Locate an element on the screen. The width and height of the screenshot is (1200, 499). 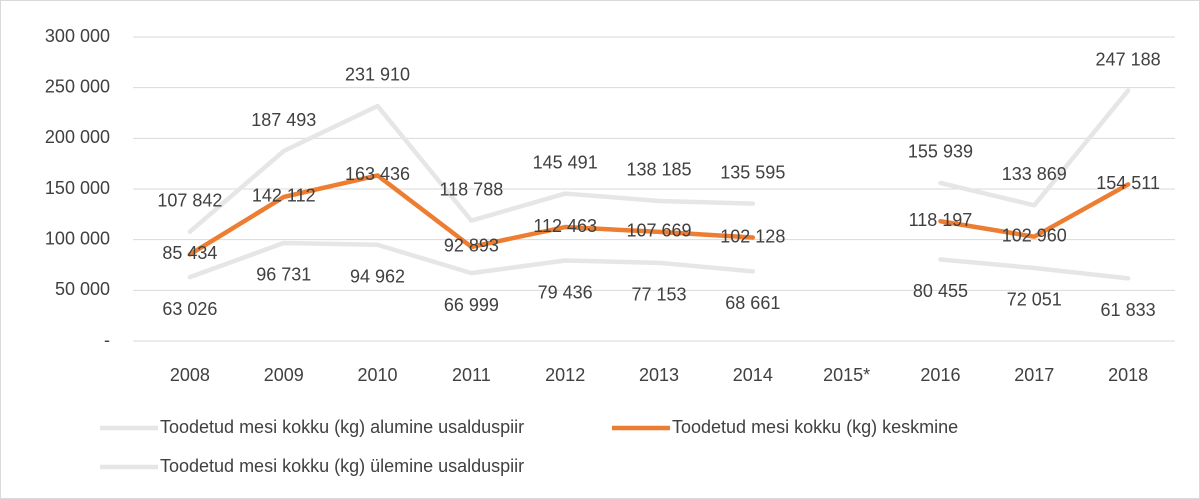
x-tick-label: 2008 is located at coordinates (190, 375).